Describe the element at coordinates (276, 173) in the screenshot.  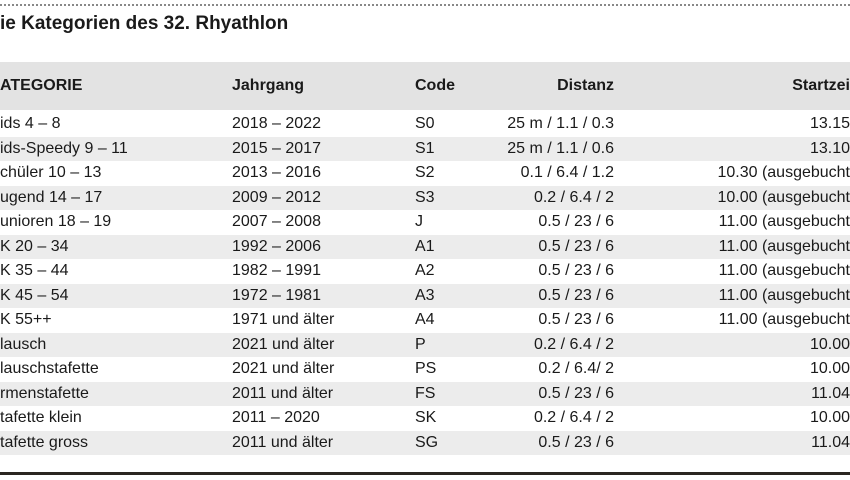
I see `table-cell: 2013 – 2016` at that location.